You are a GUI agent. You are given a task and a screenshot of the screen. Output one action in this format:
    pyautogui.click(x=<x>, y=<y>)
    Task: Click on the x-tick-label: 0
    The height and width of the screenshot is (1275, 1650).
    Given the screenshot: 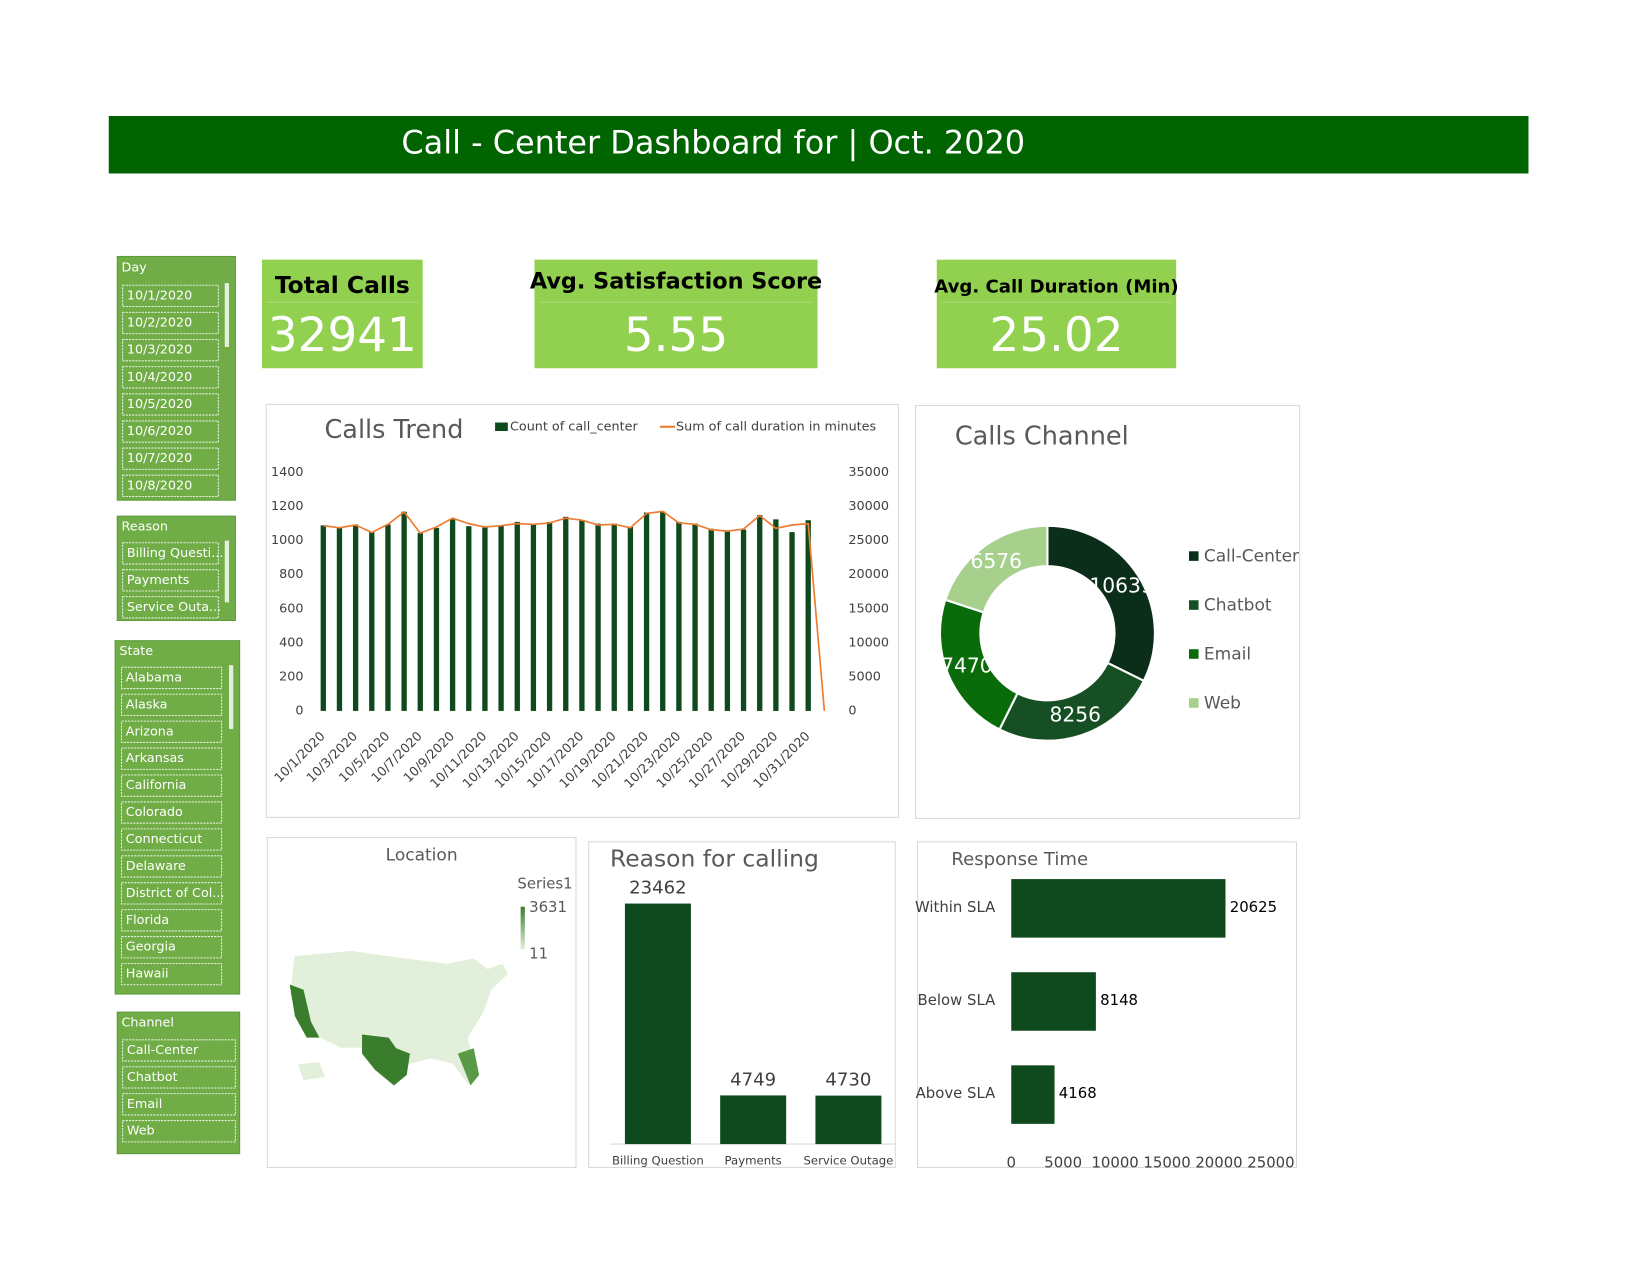 What is the action you would take?
    pyautogui.click(x=1011, y=1162)
    